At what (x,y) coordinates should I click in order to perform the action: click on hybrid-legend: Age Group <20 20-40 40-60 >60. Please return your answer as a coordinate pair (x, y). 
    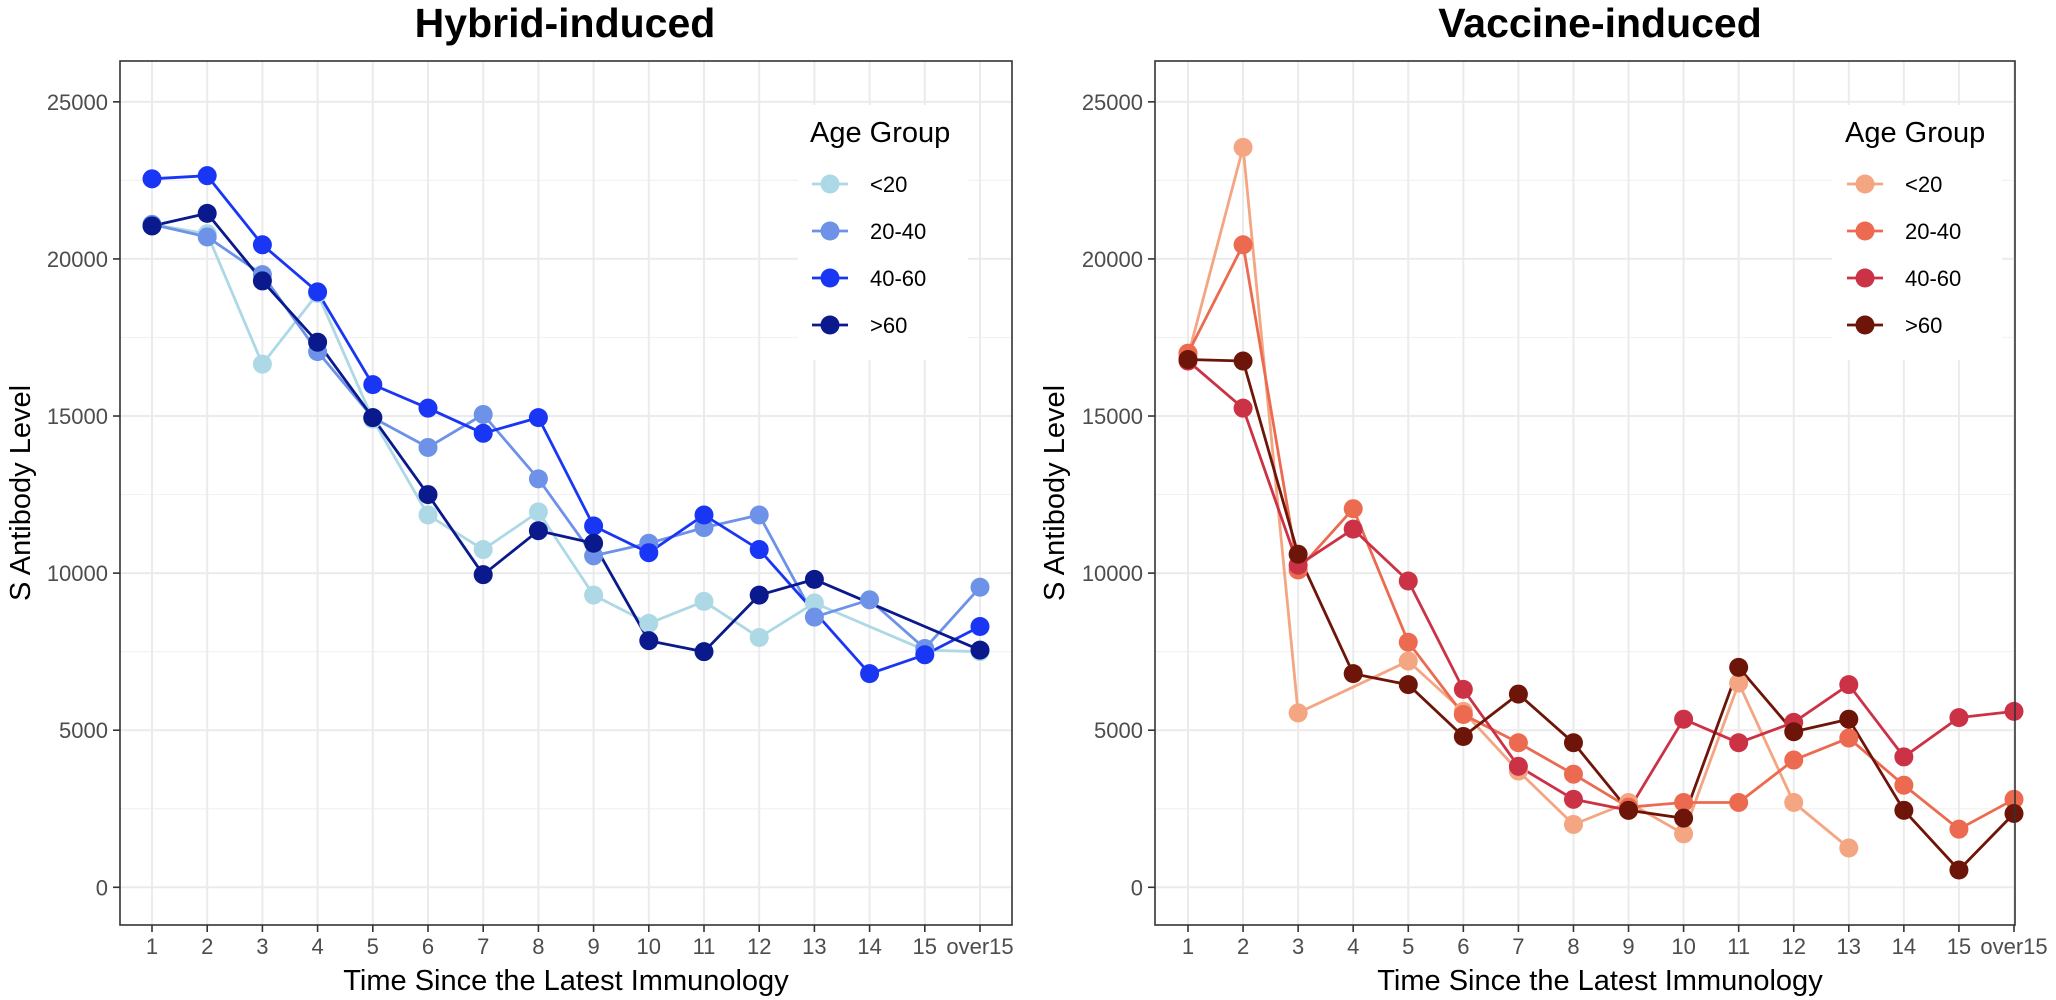
    Looking at the image, I should click on (883, 232).